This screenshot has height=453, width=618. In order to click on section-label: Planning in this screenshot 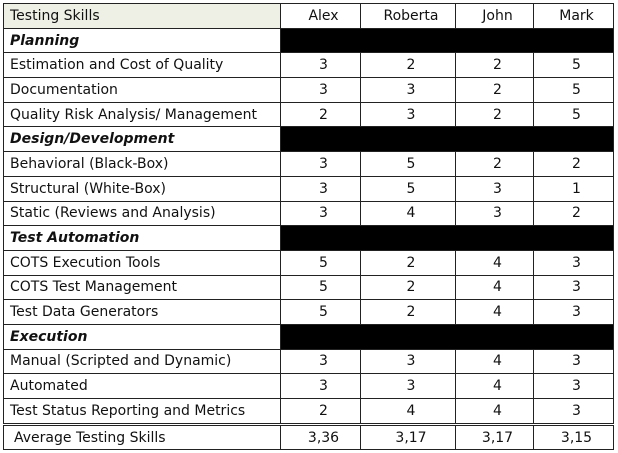, I will do `click(142, 40)`.